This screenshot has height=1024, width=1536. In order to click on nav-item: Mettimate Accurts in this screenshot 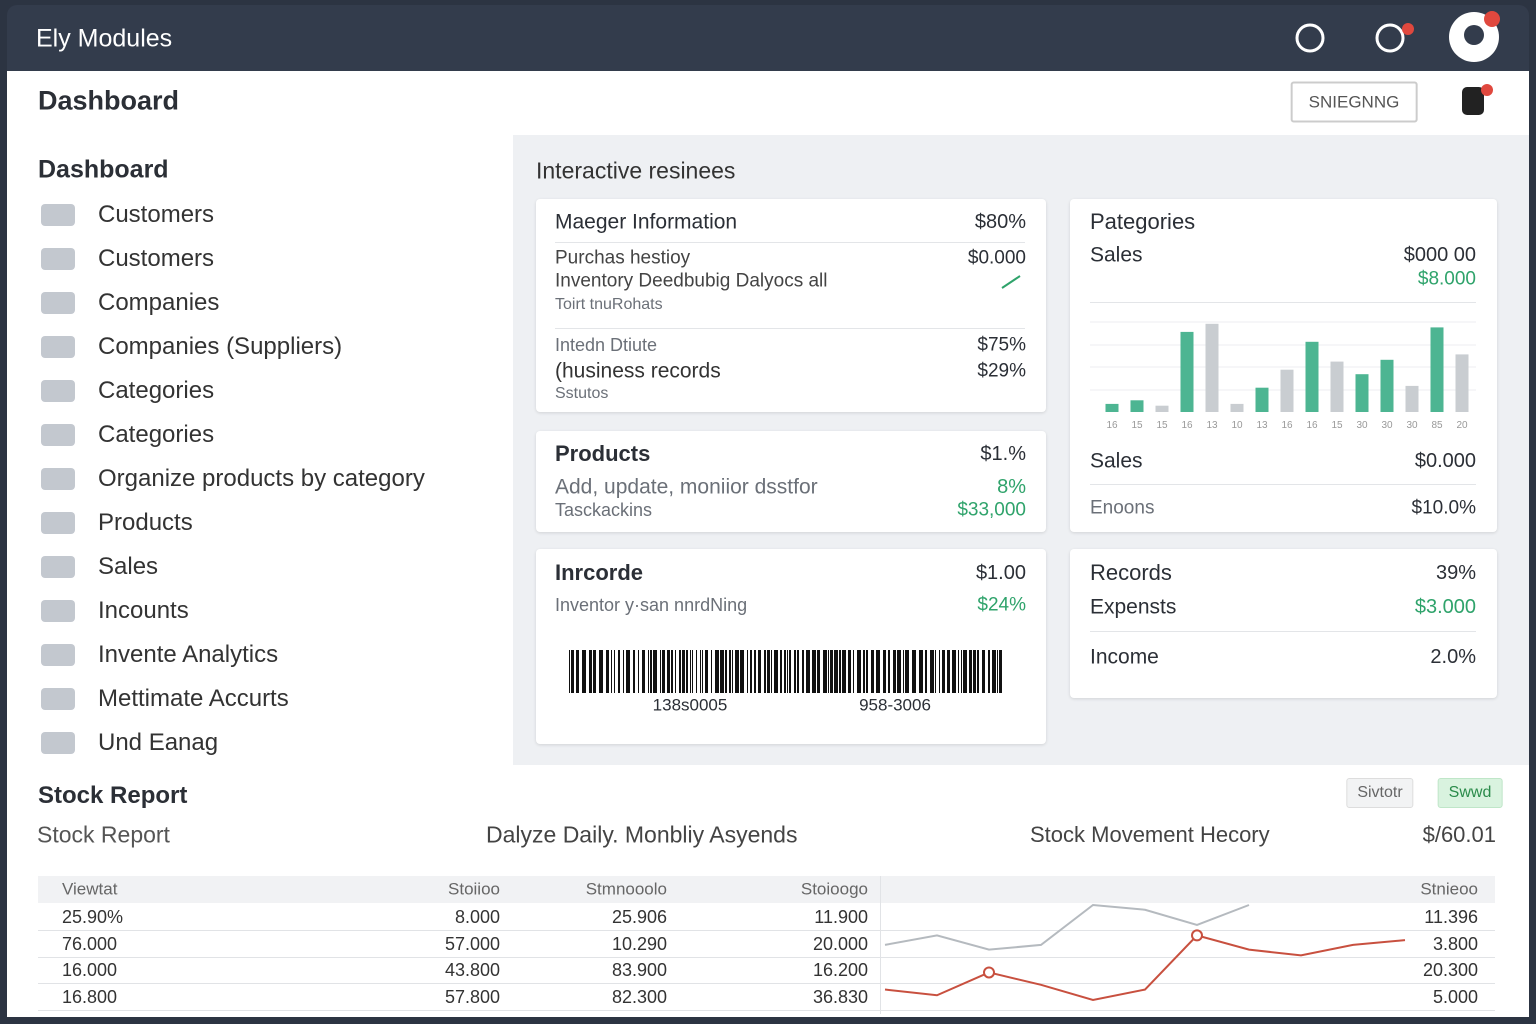, I will do `click(193, 698)`.